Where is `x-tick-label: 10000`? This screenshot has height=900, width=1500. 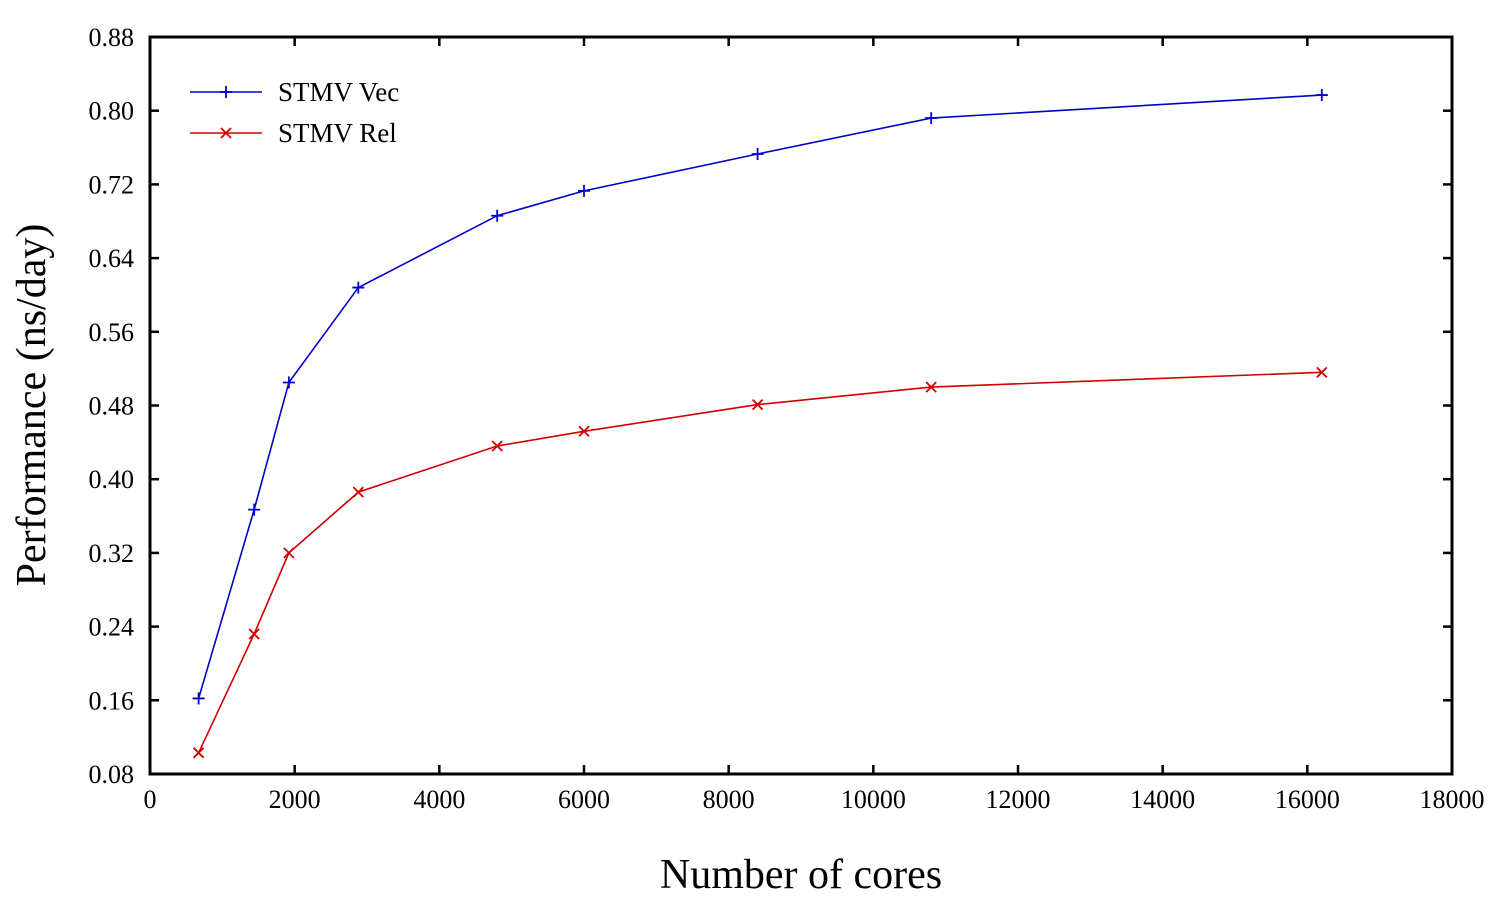
x-tick-label: 10000 is located at coordinates (873, 799).